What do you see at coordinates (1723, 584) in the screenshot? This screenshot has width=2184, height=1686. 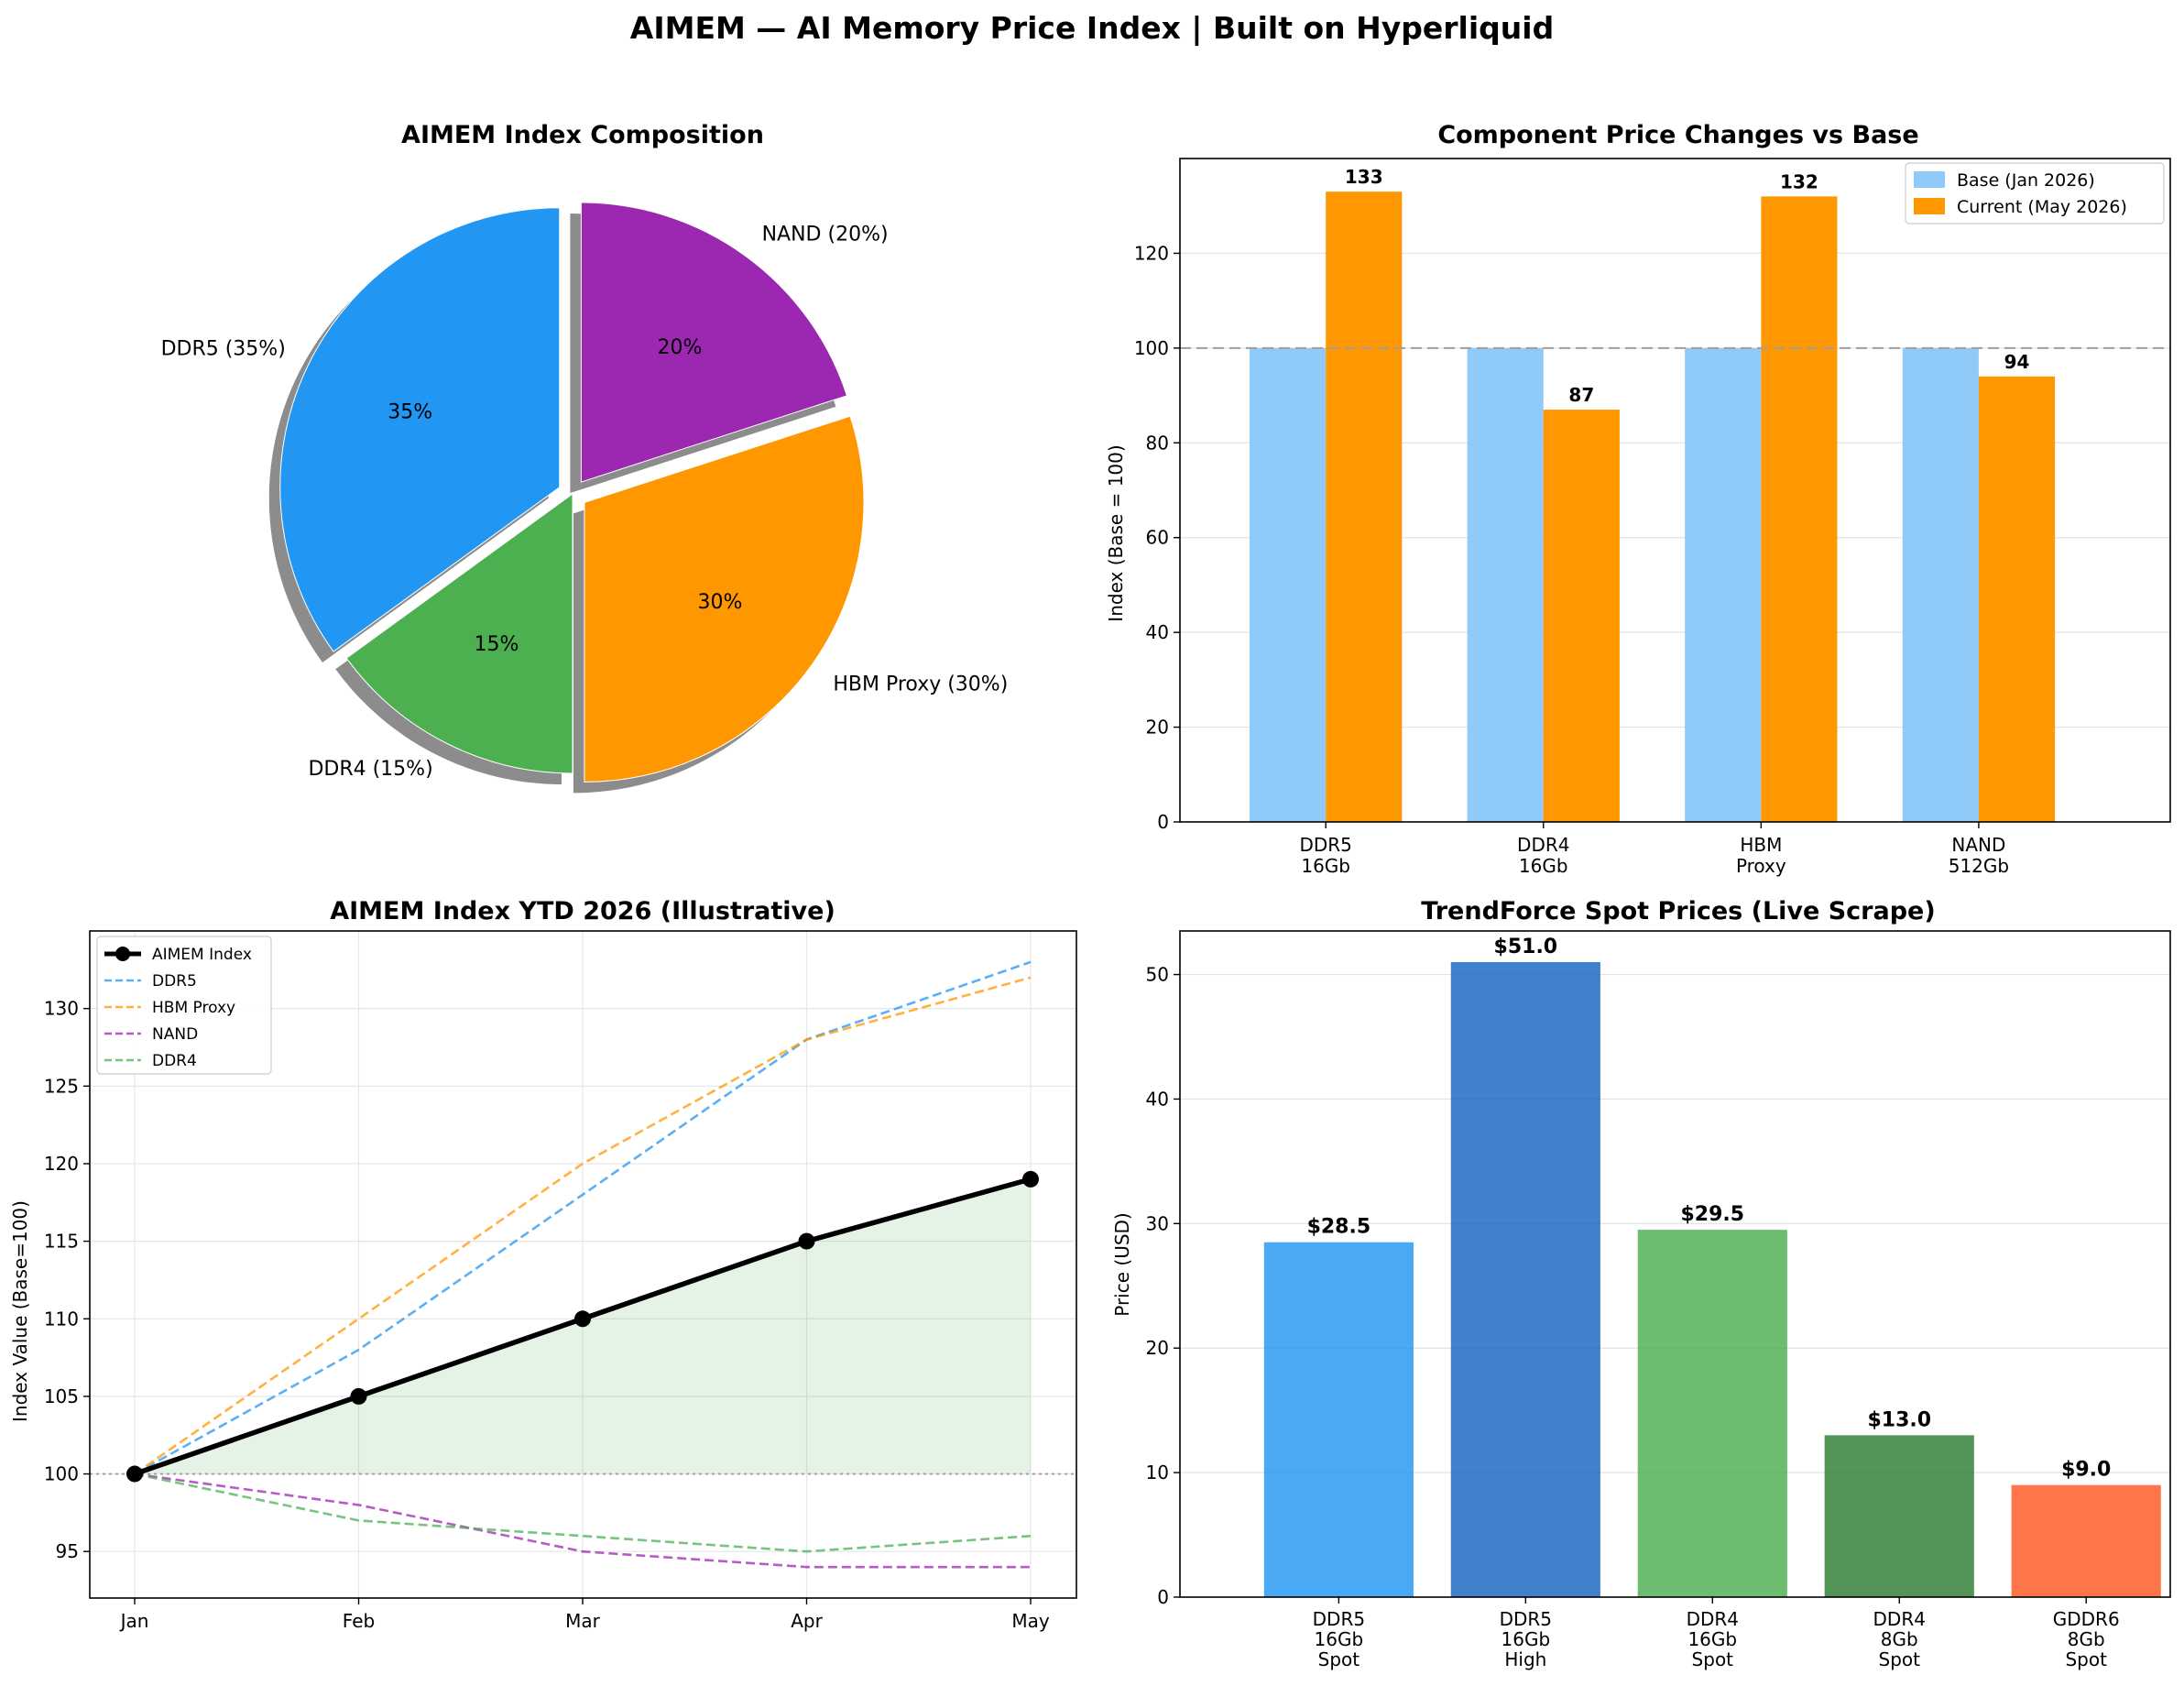 I see `bar-base-jan-2026-hbm-proxy` at bounding box center [1723, 584].